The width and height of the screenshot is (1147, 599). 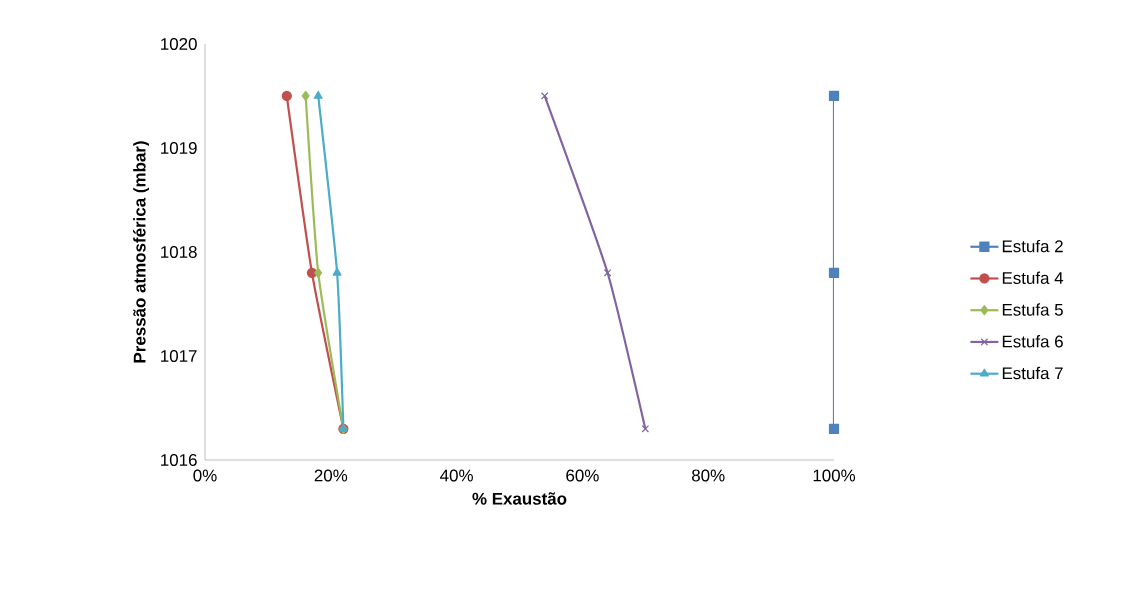 What do you see at coordinates (179, 43) in the screenshot?
I see `y-tick-label: 1020` at bounding box center [179, 43].